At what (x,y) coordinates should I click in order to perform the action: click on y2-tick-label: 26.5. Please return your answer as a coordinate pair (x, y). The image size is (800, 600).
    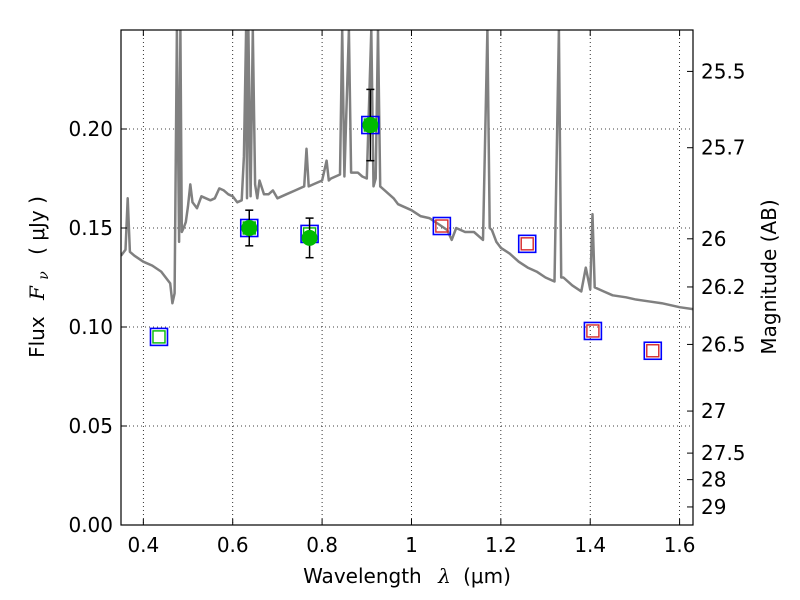
    Looking at the image, I should click on (723, 344).